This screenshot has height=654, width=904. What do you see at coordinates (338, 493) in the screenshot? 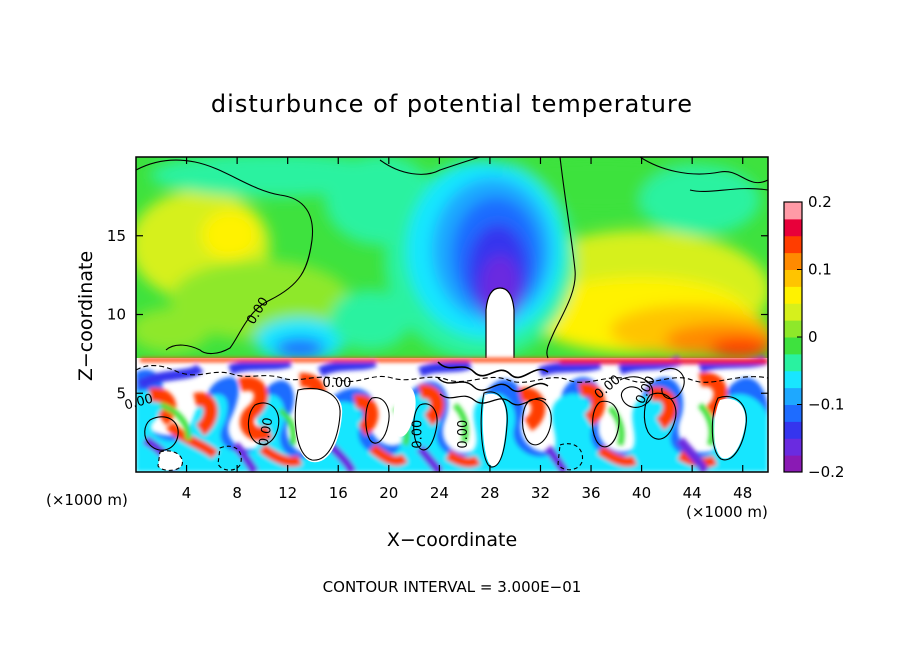
I see `x-tick-label: 16` at bounding box center [338, 493].